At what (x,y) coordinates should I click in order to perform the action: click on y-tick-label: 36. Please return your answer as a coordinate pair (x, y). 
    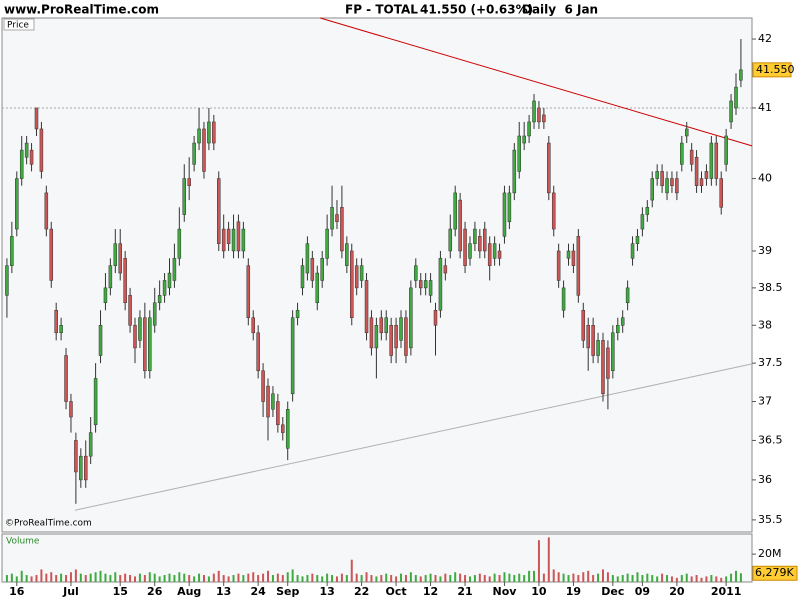
    Looking at the image, I should click on (765, 479).